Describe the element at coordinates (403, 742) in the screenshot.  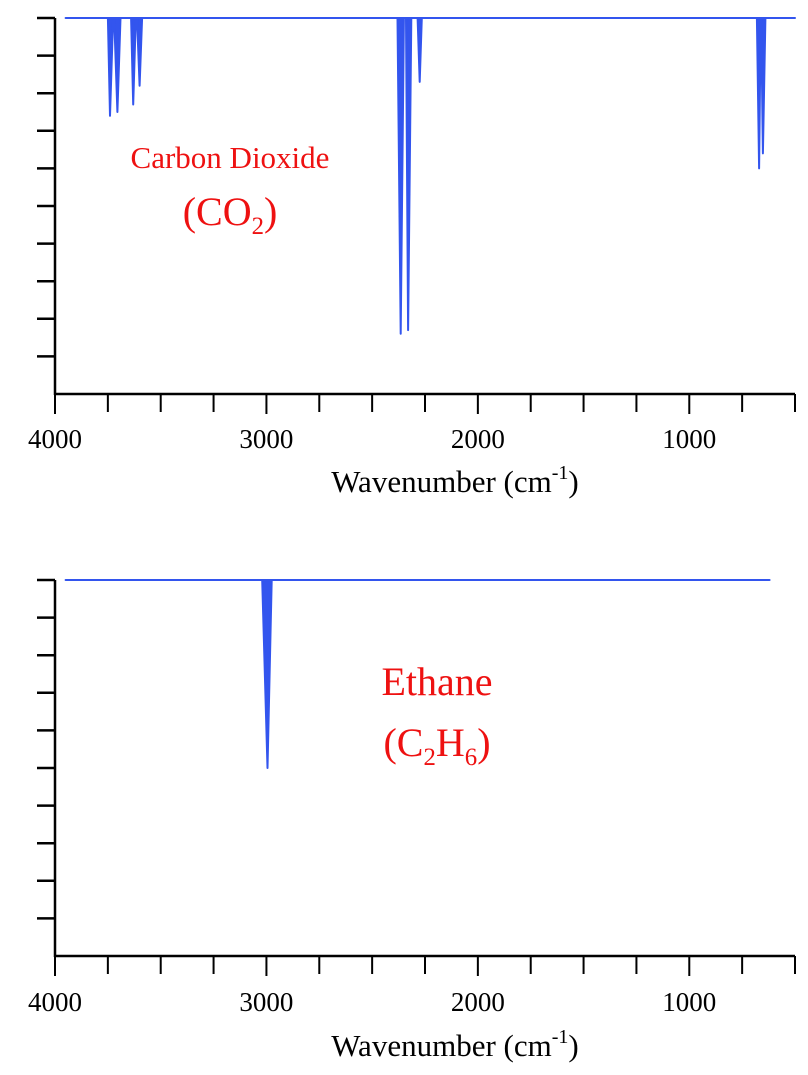
I see `formula-part: (C` at that location.